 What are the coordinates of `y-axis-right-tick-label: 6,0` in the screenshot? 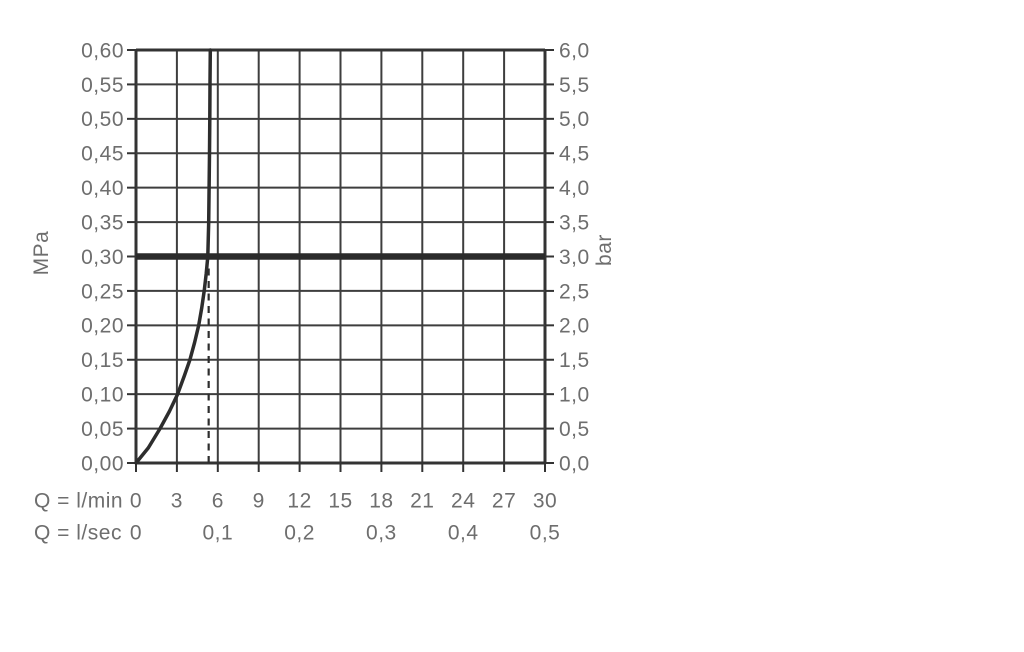 It's located at (574, 50).